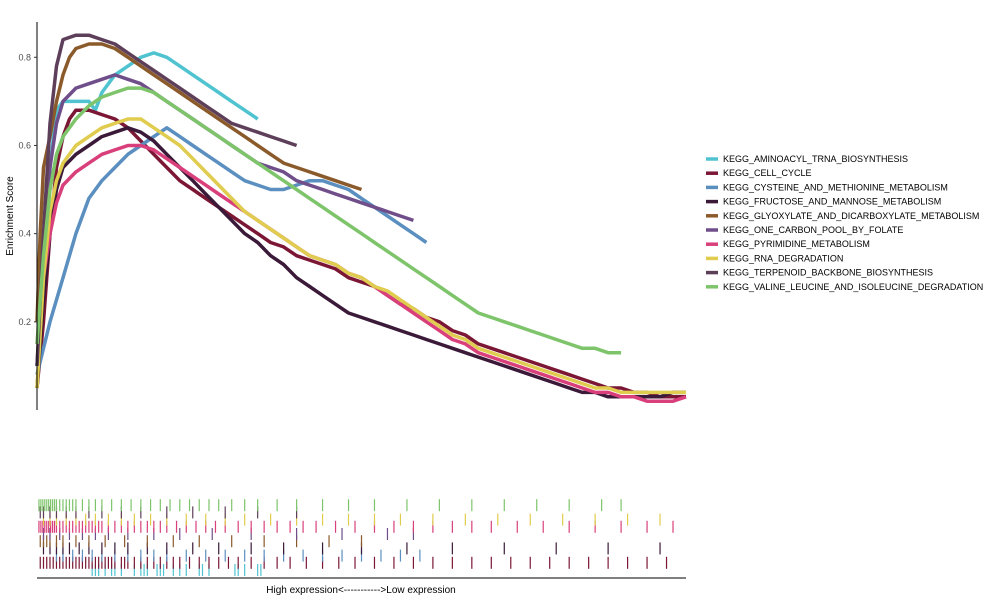 The height and width of the screenshot is (599, 998). Describe the element at coordinates (783, 258) in the screenshot. I see `legend-label: KEGG_RNA_DEGRADATION` at that location.